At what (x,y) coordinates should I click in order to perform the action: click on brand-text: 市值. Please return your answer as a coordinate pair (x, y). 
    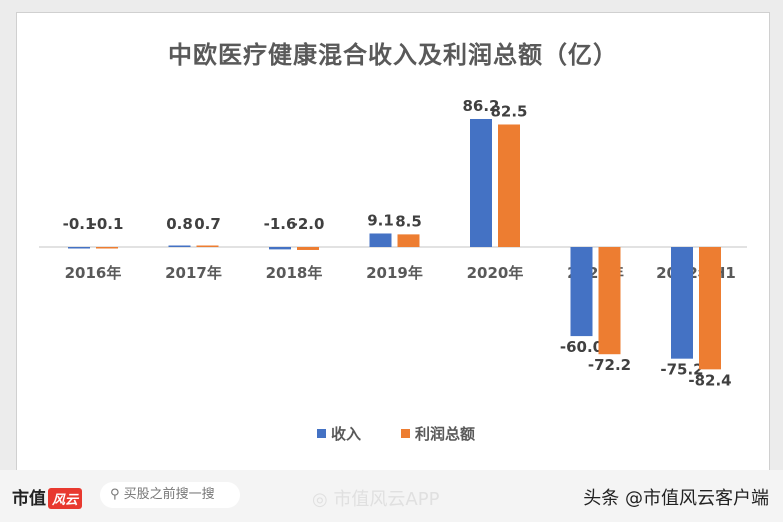
    Looking at the image, I should click on (29, 499).